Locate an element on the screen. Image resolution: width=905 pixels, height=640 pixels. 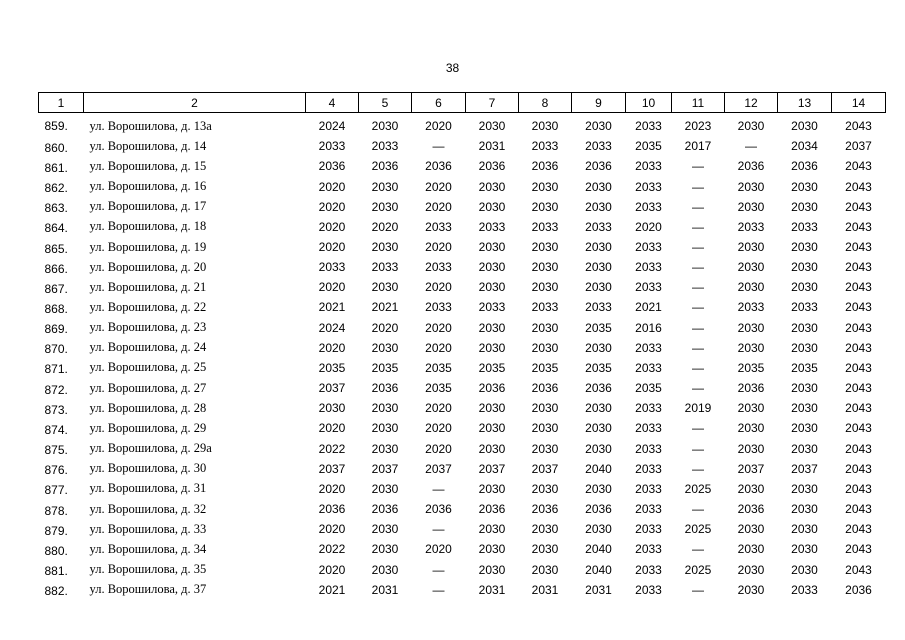
row-number: 880. is located at coordinates (56, 550).